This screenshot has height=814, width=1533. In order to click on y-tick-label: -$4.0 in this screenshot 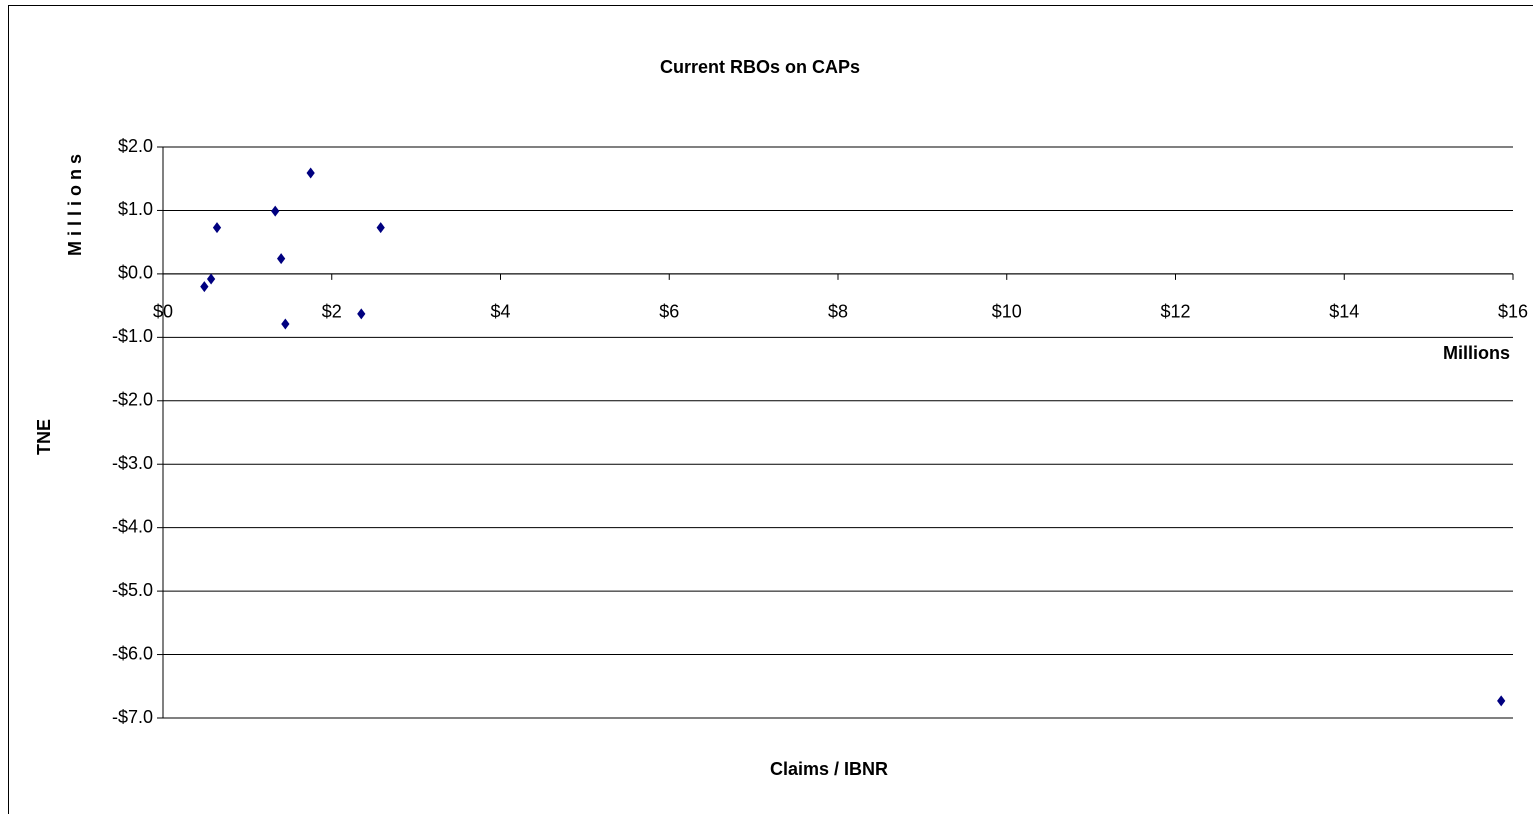, I will do `click(132, 526)`.